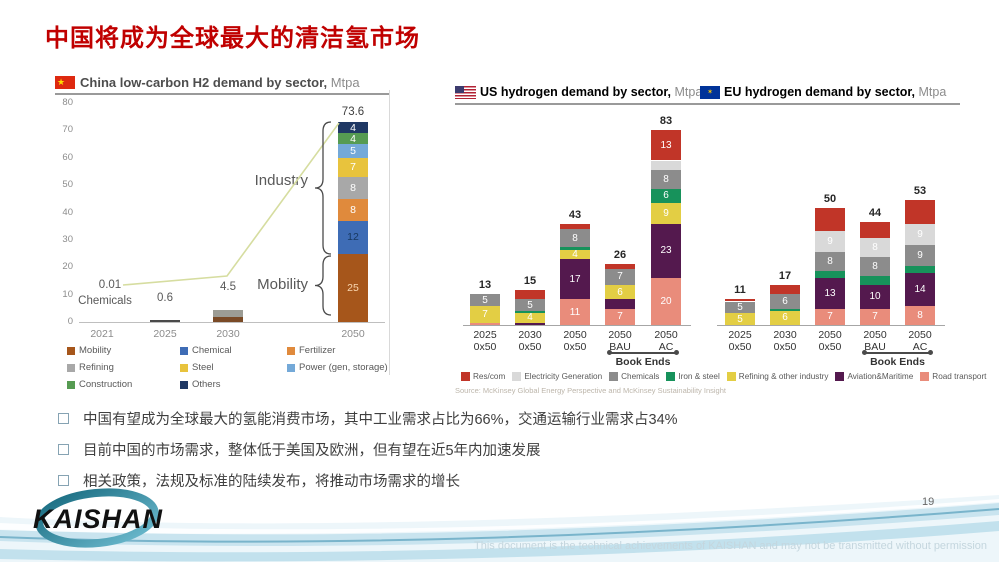 Image resolution: width=999 pixels, height=562 pixels. What do you see at coordinates (323, 285) in the screenshot?
I see `mobility-brace` at bounding box center [323, 285].